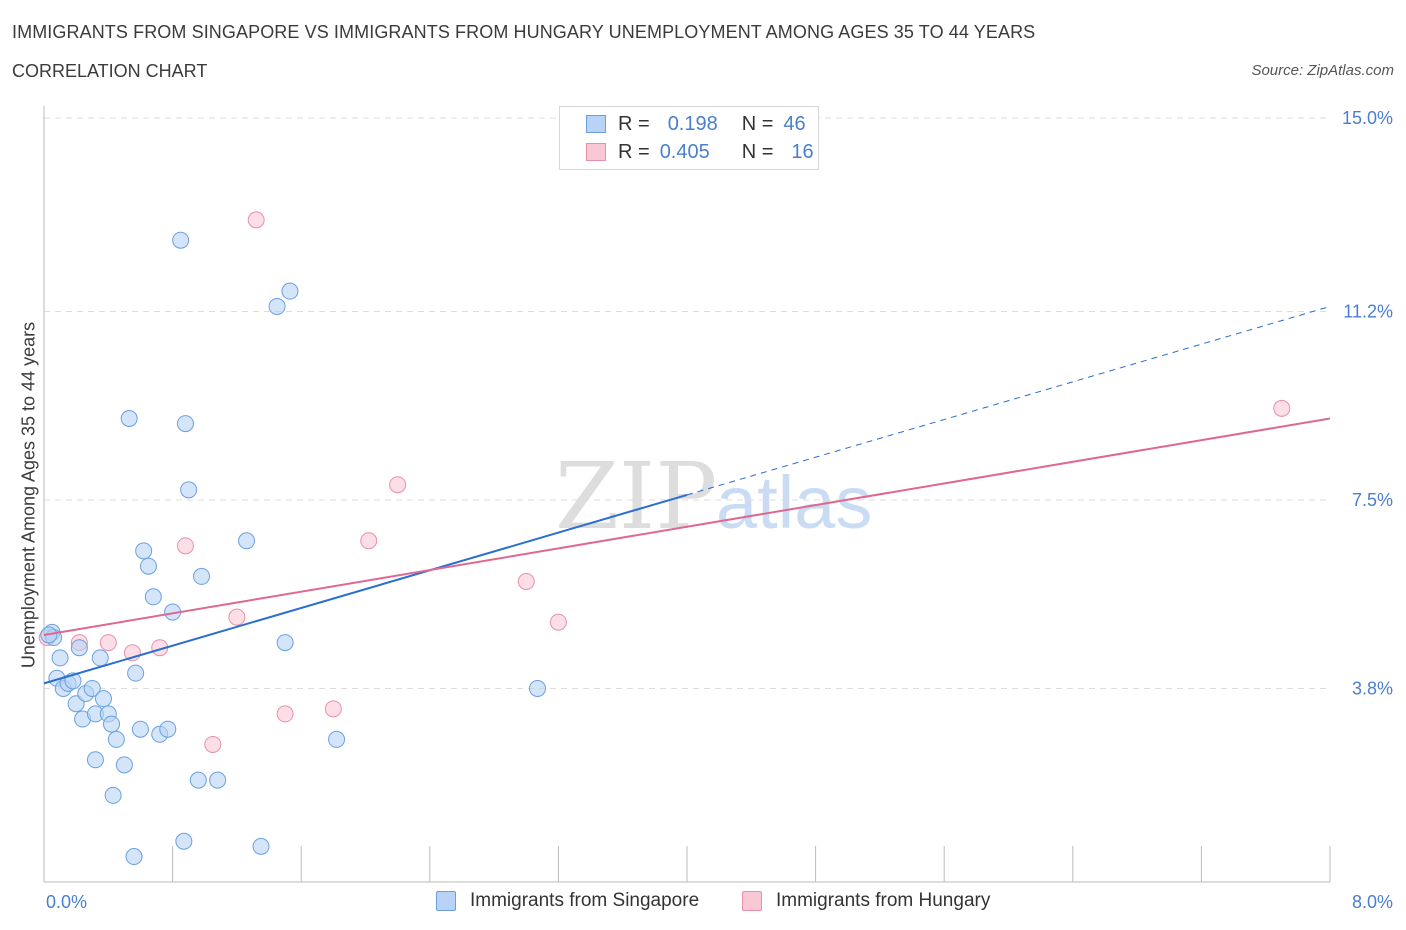 This screenshot has width=1406, height=930. I want to click on y-tick-label: 3.8%, so click(1372, 688).